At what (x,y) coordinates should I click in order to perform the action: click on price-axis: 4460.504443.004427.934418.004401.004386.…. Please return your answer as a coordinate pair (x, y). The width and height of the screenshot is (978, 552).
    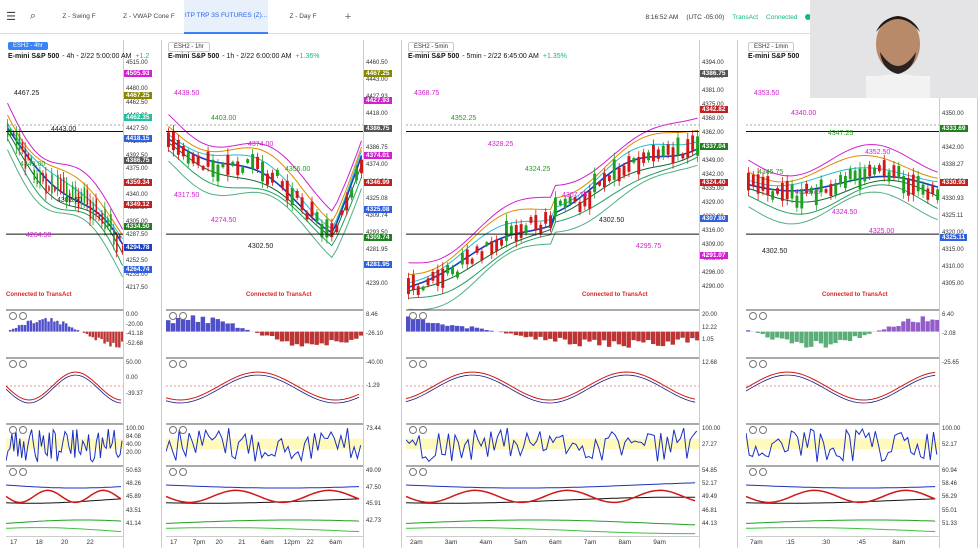
    Looking at the image, I should click on (382, 294).